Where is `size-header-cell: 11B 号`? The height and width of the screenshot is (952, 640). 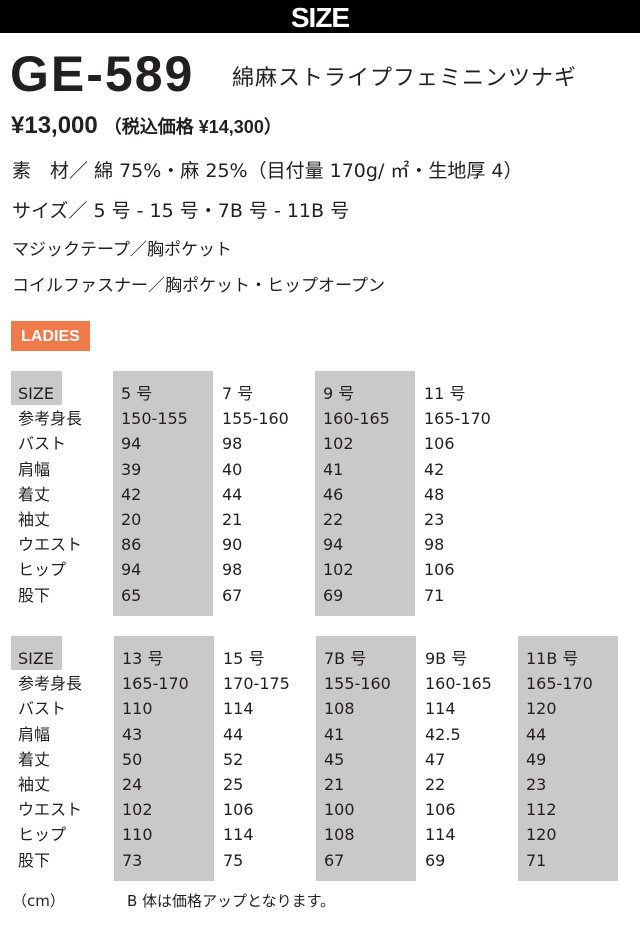
size-header-cell: 11B 号 is located at coordinates (552, 658).